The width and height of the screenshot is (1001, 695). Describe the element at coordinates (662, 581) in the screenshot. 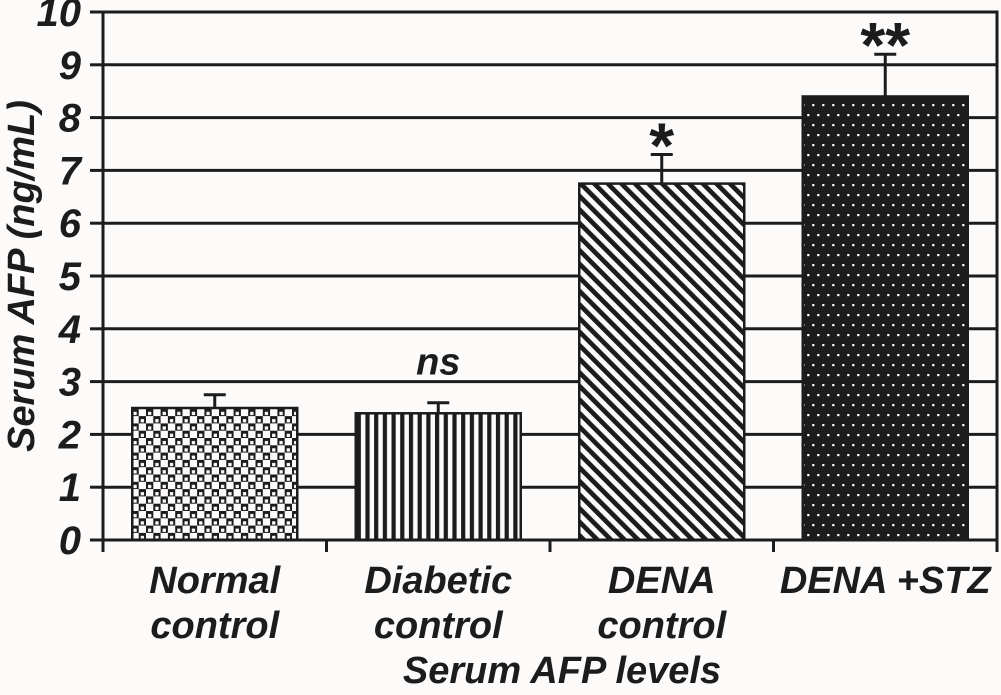

I see `category-label-dena-control-line1: DENA` at that location.